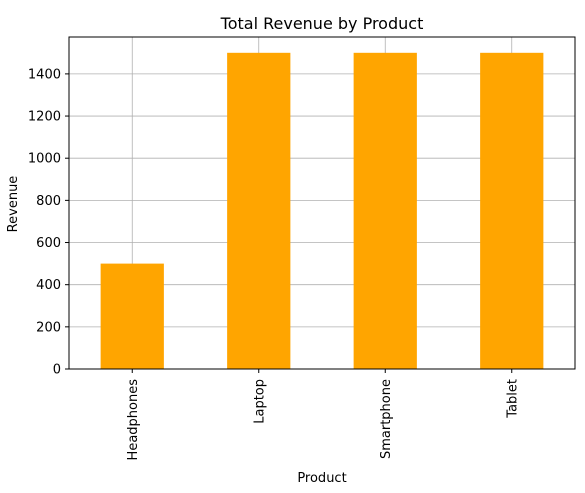 Image resolution: width=585 pixels, height=493 pixels. What do you see at coordinates (48, 243) in the screenshot?
I see `y-tick-label: 600` at bounding box center [48, 243].